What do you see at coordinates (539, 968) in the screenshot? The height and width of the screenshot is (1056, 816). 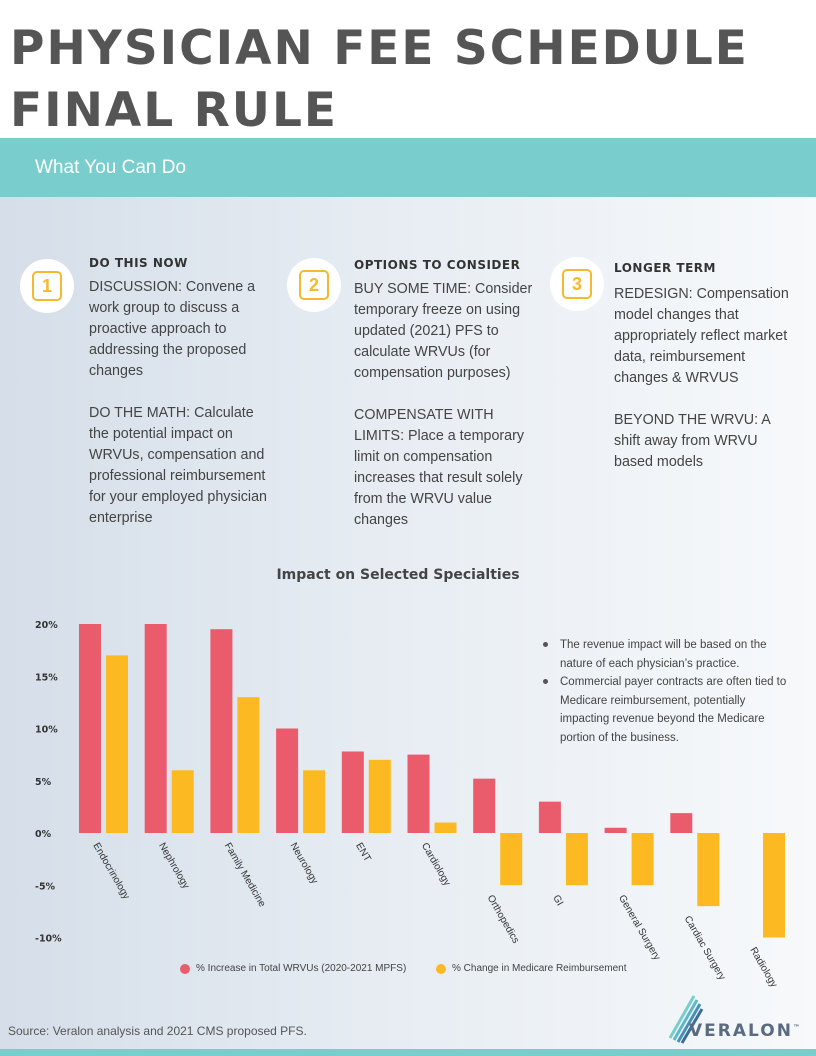 I see `legend-label-medicare: % Change in Medicare Reimbursement` at bounding box center [539, 968].